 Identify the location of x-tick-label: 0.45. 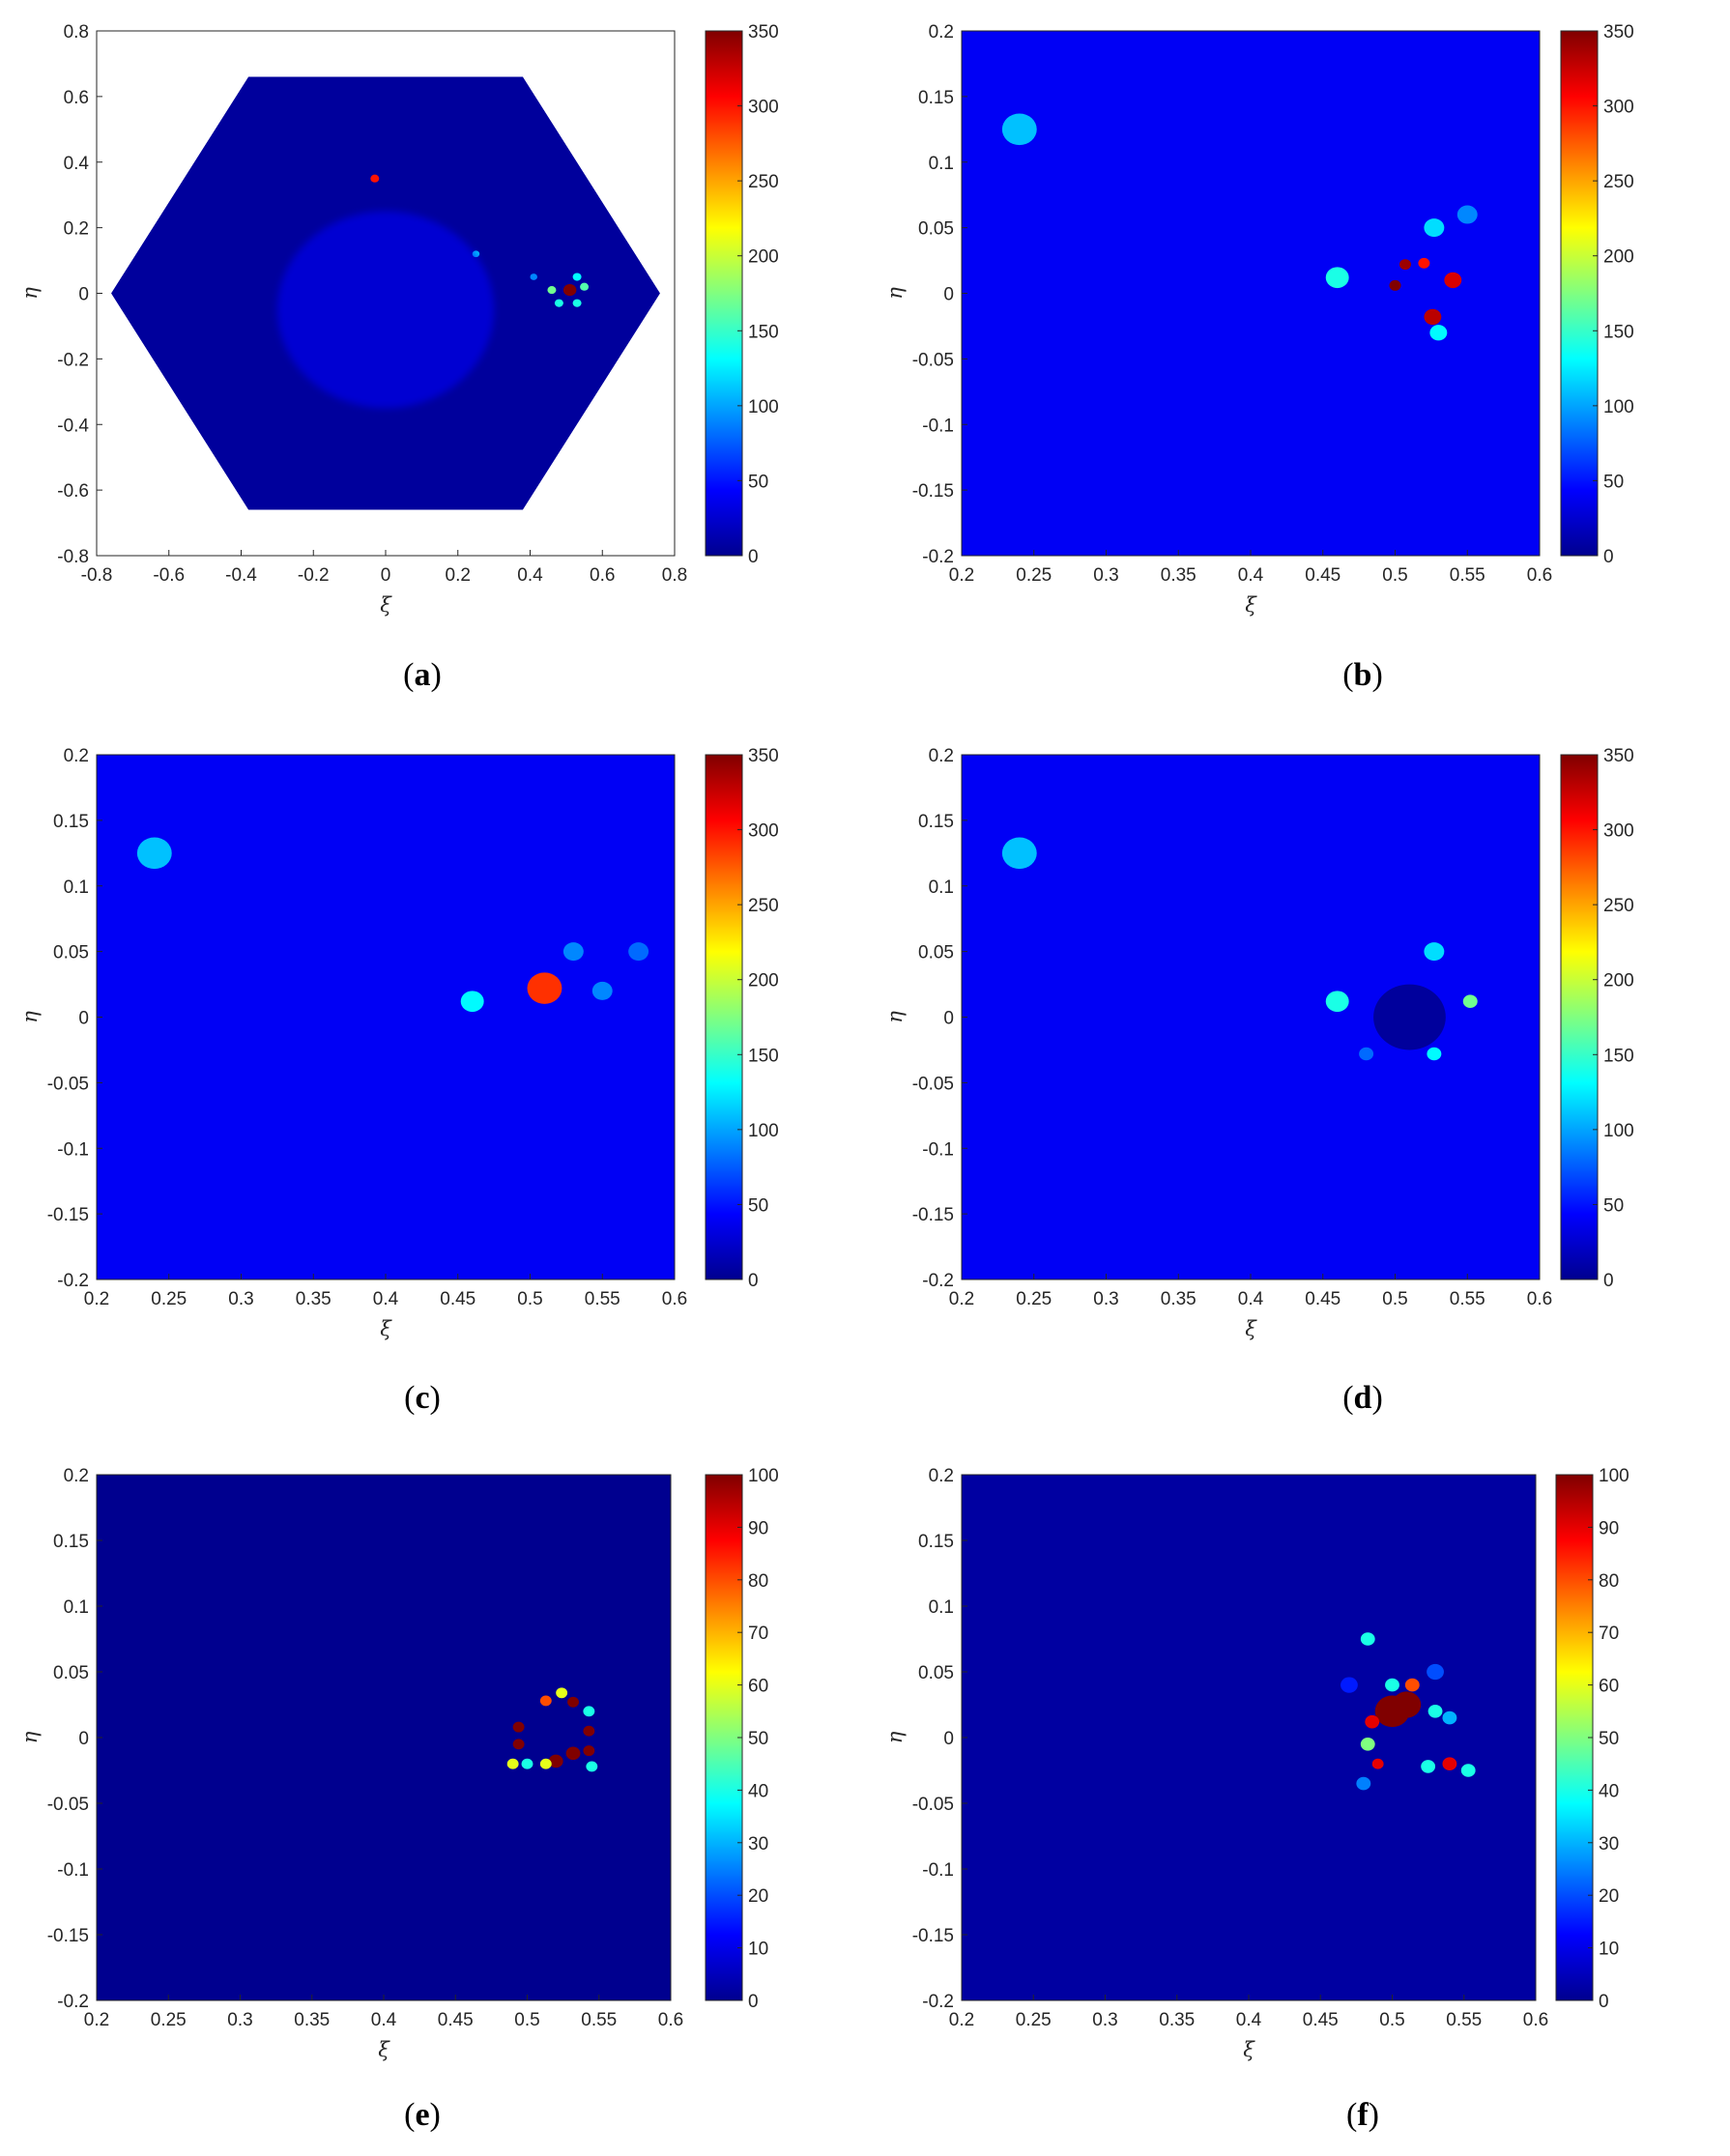
(1321, 2020).